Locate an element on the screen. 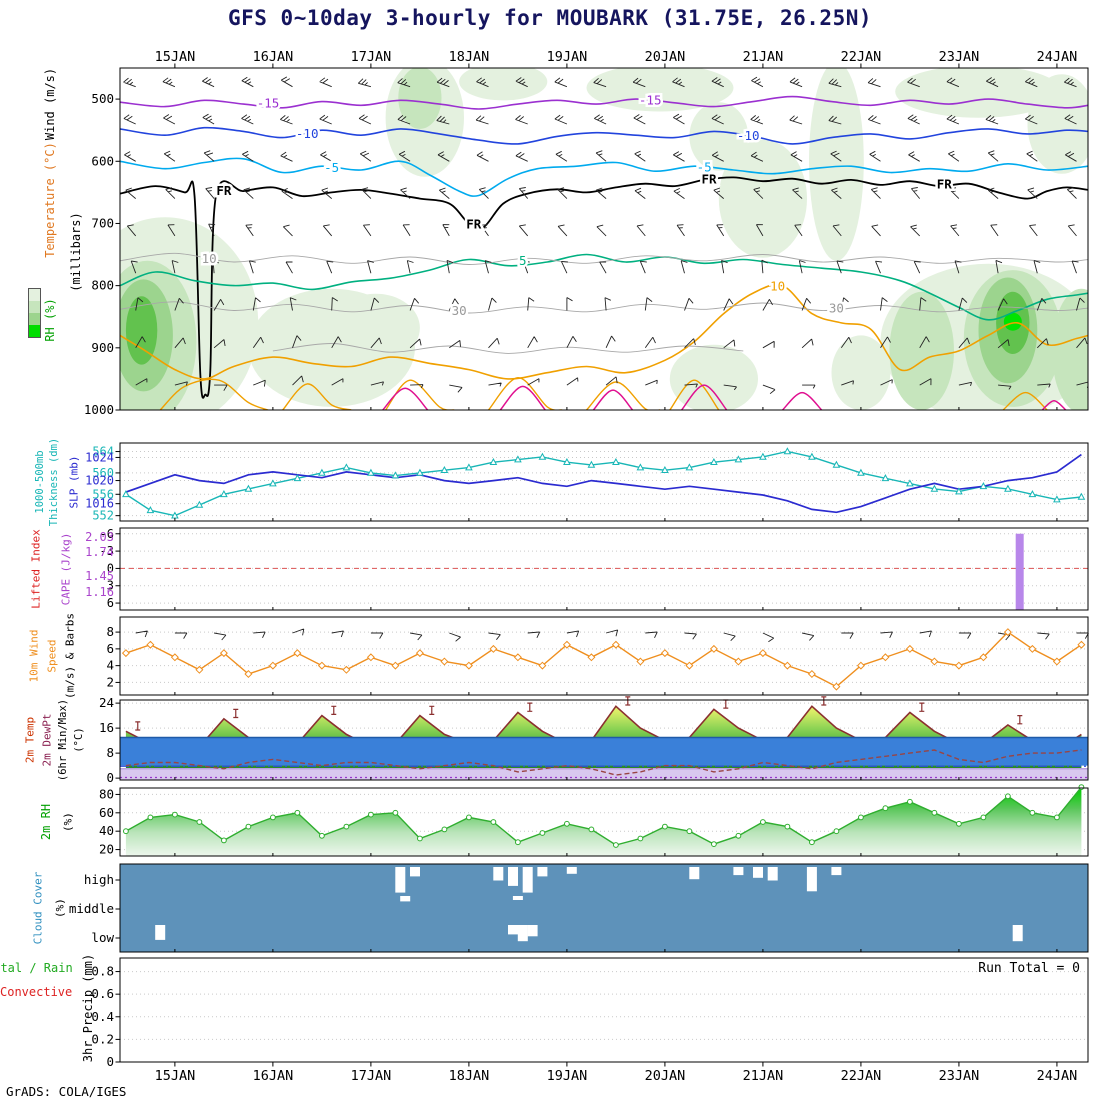  date-label-bottom: 16JAN is located at coordinates (273, 1076).